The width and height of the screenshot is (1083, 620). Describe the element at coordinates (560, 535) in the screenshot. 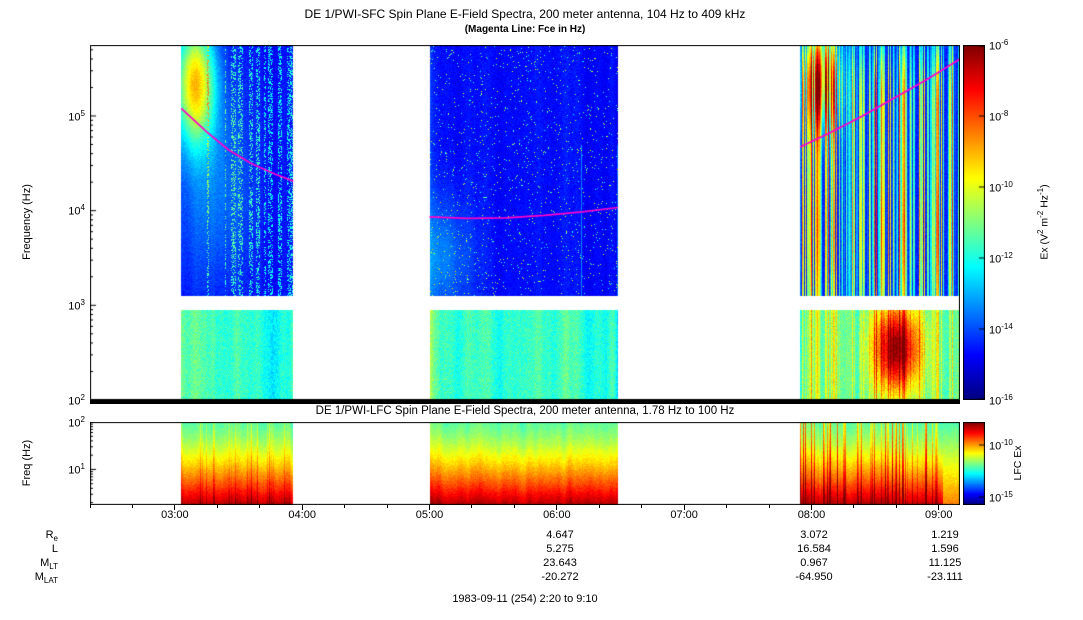

I see `ephemeris-value: 4.647` at that location.